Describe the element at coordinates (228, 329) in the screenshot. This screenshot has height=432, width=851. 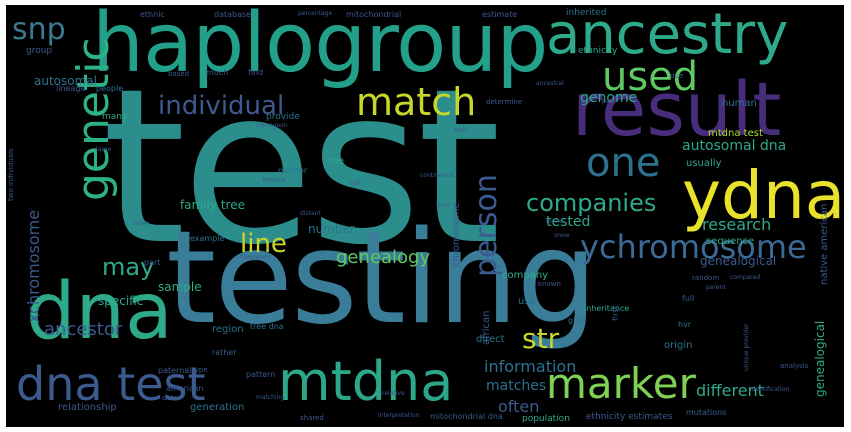
I see `word-region: region` at that location.